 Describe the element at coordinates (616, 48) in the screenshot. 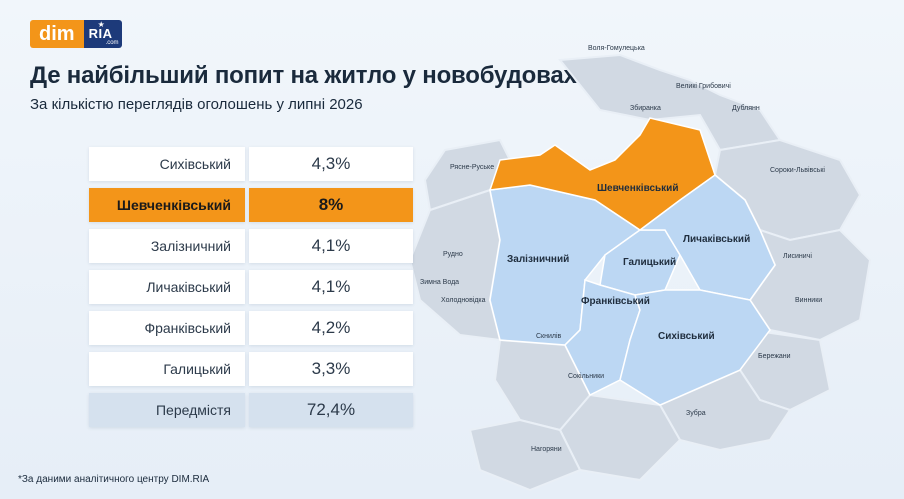

I see `suburb-label: Воля-Гомулецька` at that location.